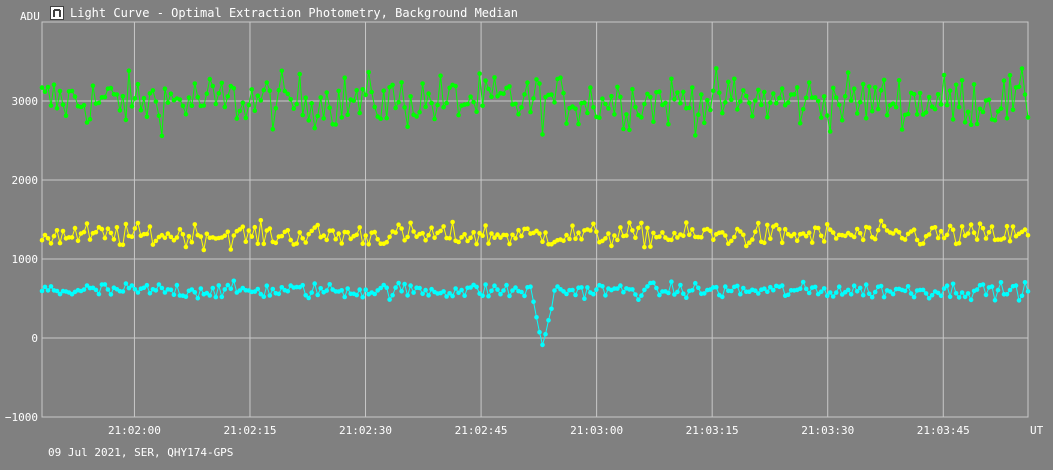 This screenshot has height=470, width=1053. Describe the element at coordinates (943, 430) in the screenshot. I see `x-tick-label: 21:03:45` at that location.